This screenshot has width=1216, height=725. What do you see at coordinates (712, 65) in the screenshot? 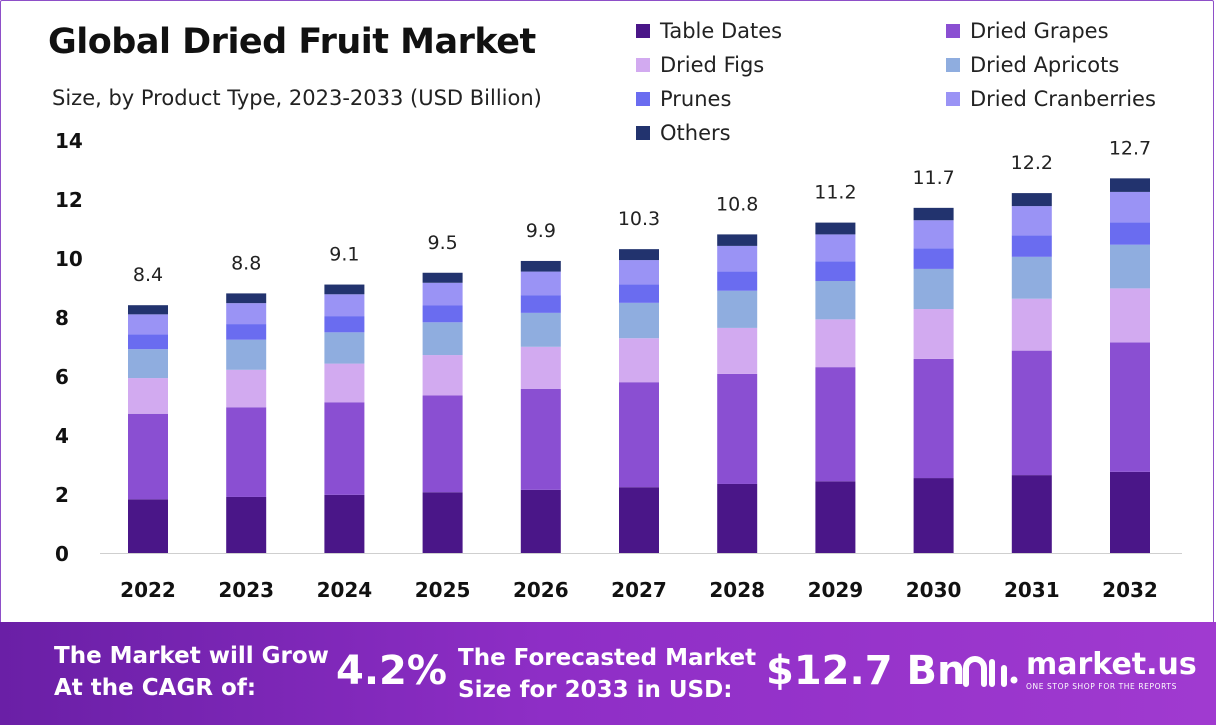
I see `legend-label: Dried Figs` at bounding box center [712, 65].